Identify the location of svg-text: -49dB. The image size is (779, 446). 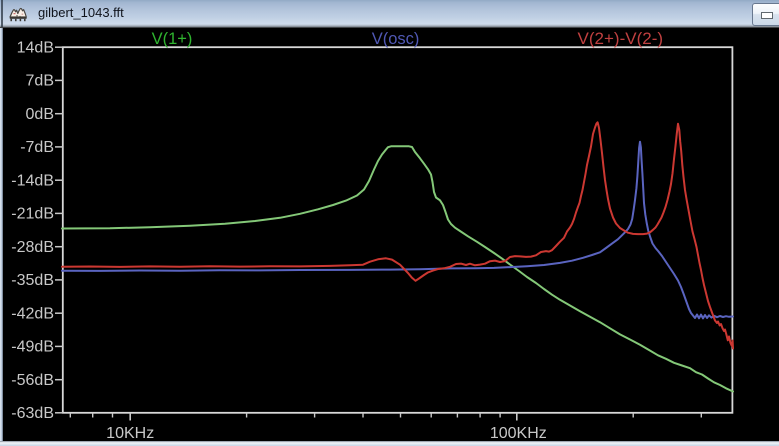
(32, 347).